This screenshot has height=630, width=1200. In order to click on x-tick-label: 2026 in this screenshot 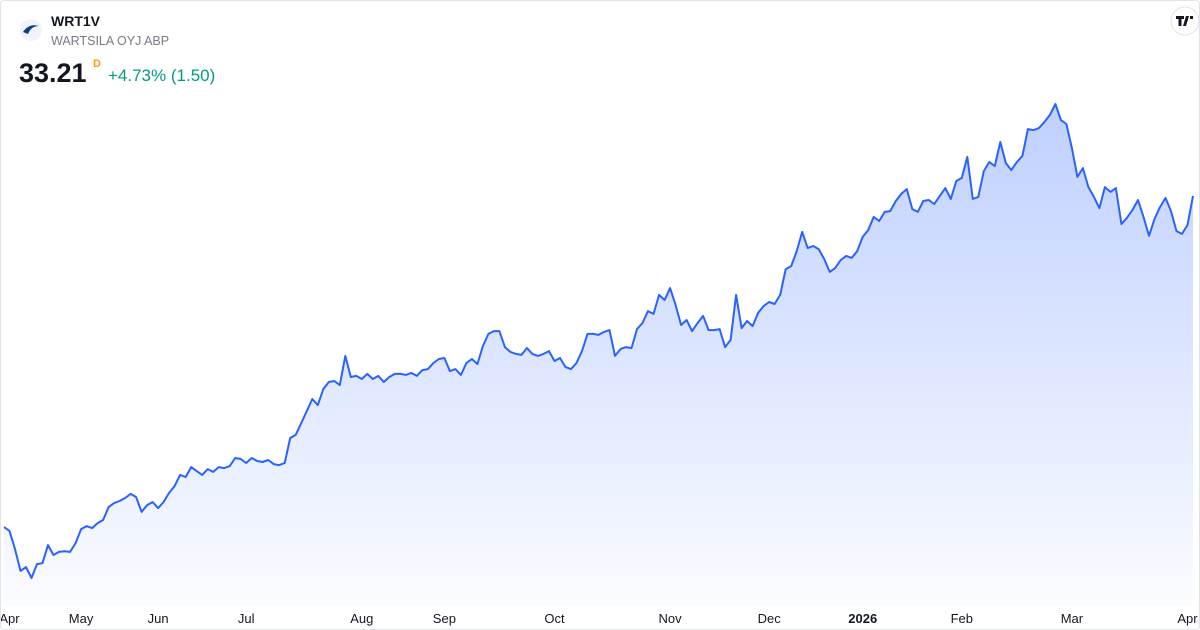, I will do `click(862, 618)`.